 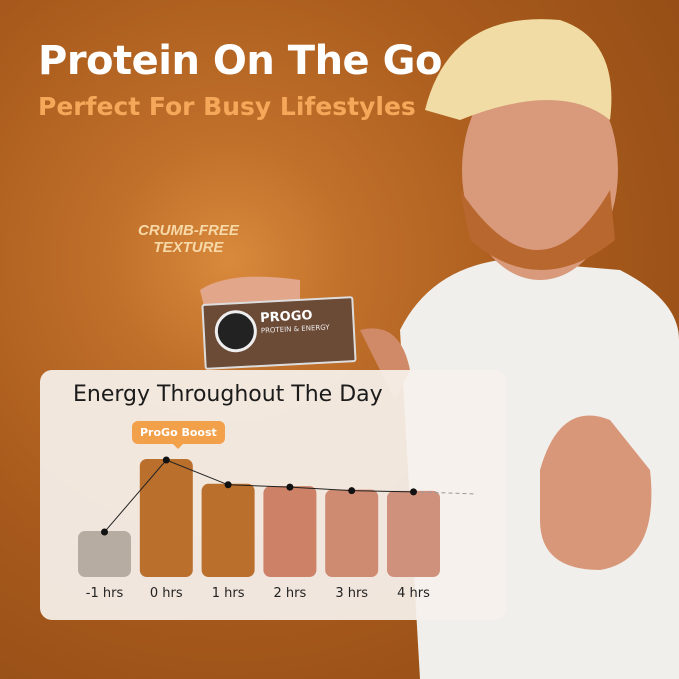 What do you see at coordinates (105, 593) in the screenshot?
I see `x-tick-label: -1 hrs` at bounding box center [105, 593].